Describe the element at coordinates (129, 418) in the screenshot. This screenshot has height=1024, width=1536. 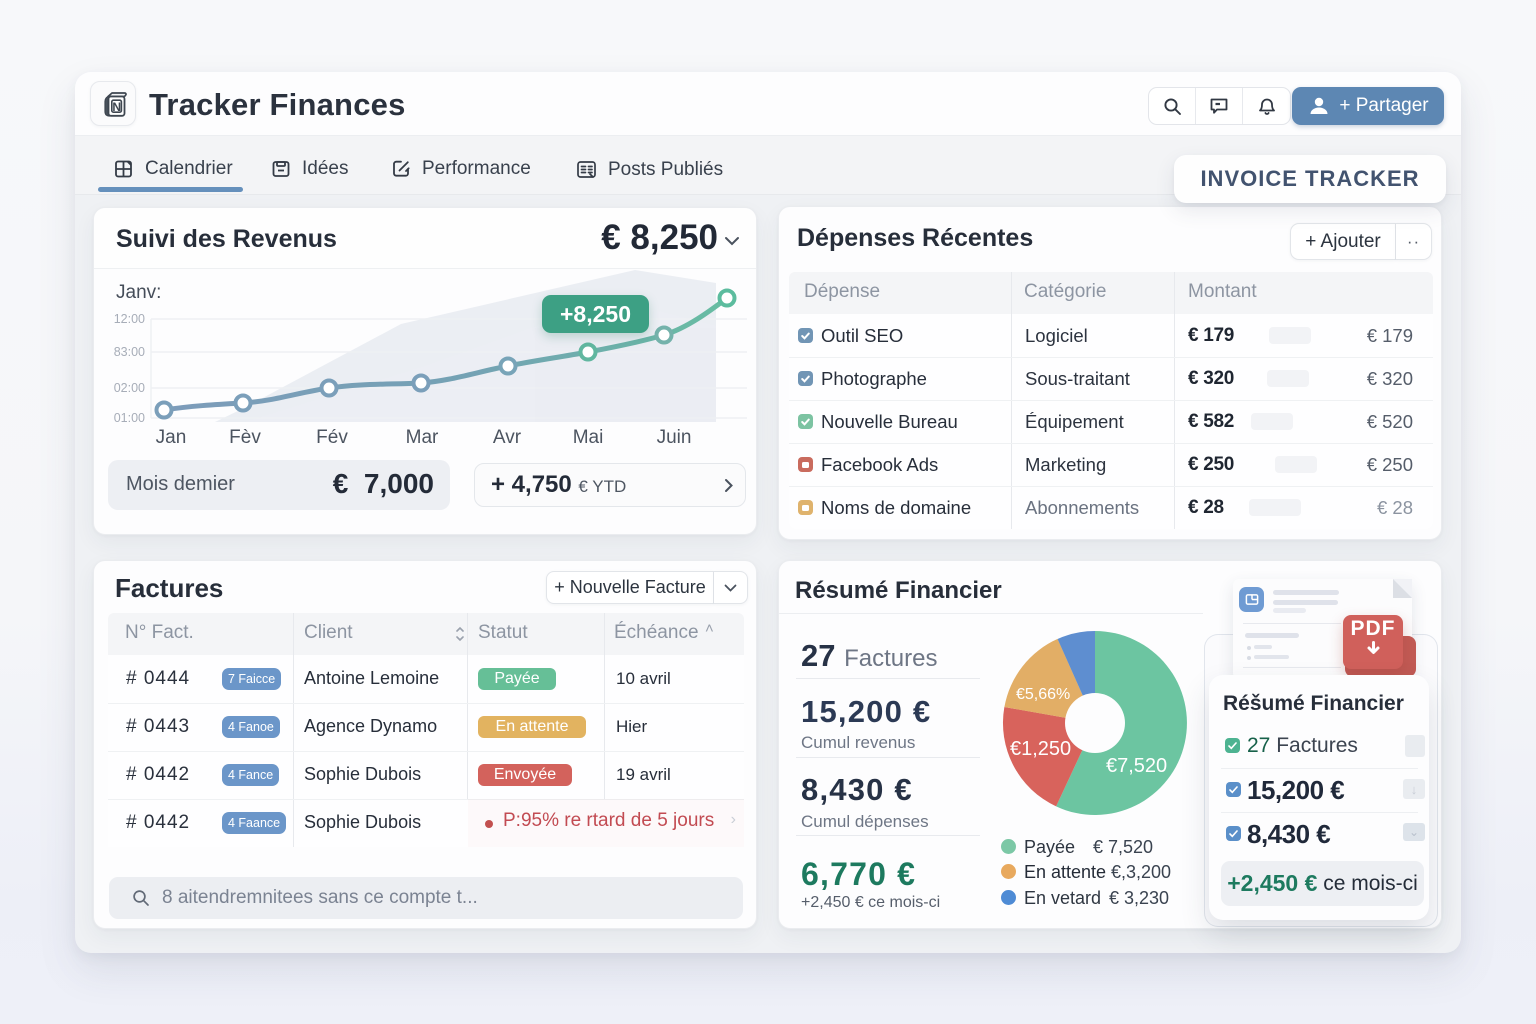
I see `svg-text: 01:00` at that location.